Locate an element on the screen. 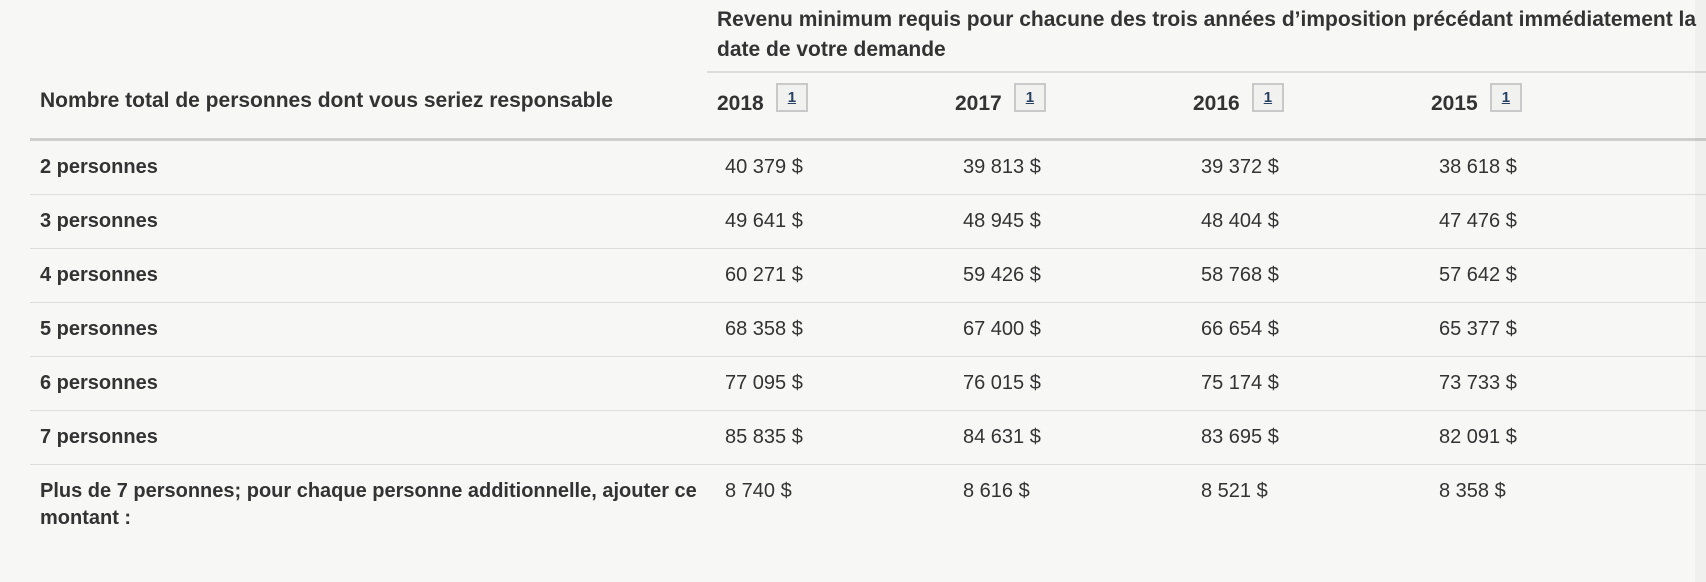  value-cell: 85 835 $ is located at coordinates (826, 437).